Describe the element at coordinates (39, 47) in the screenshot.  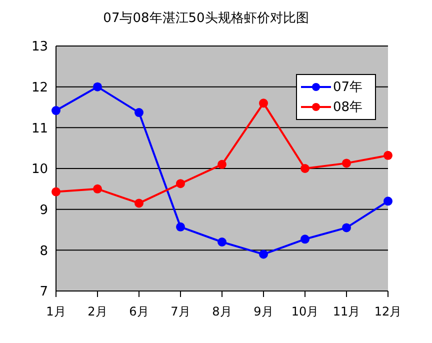
I see `y-tick-label: 13` at that location.